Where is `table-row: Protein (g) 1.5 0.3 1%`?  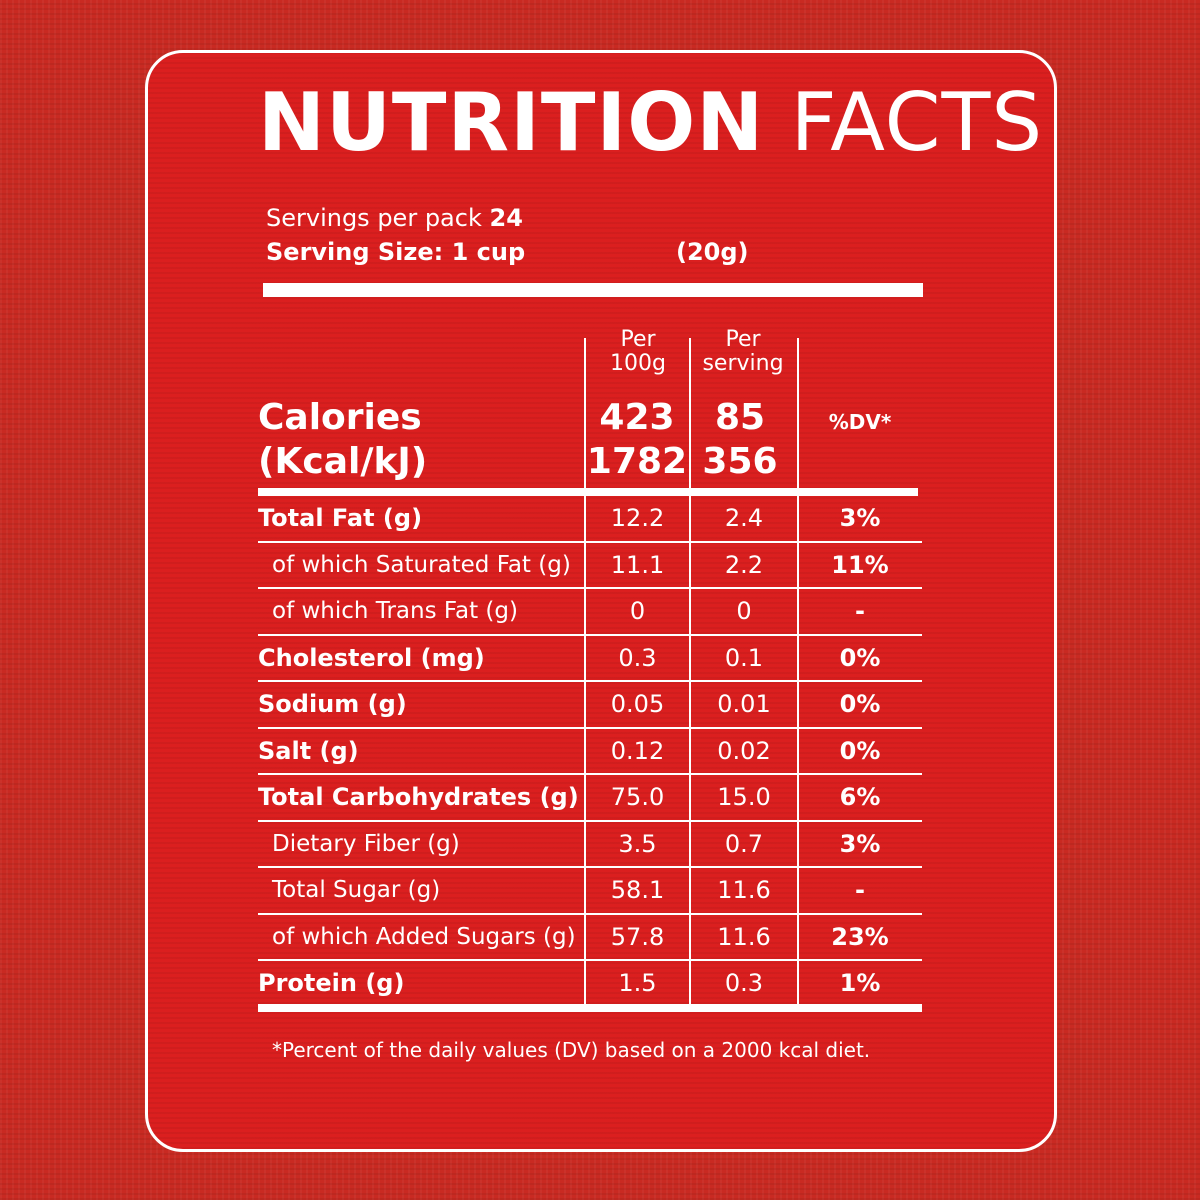
table-row: Protein (g) 1.5 0.3 1% is located at coordinates (590, 983).